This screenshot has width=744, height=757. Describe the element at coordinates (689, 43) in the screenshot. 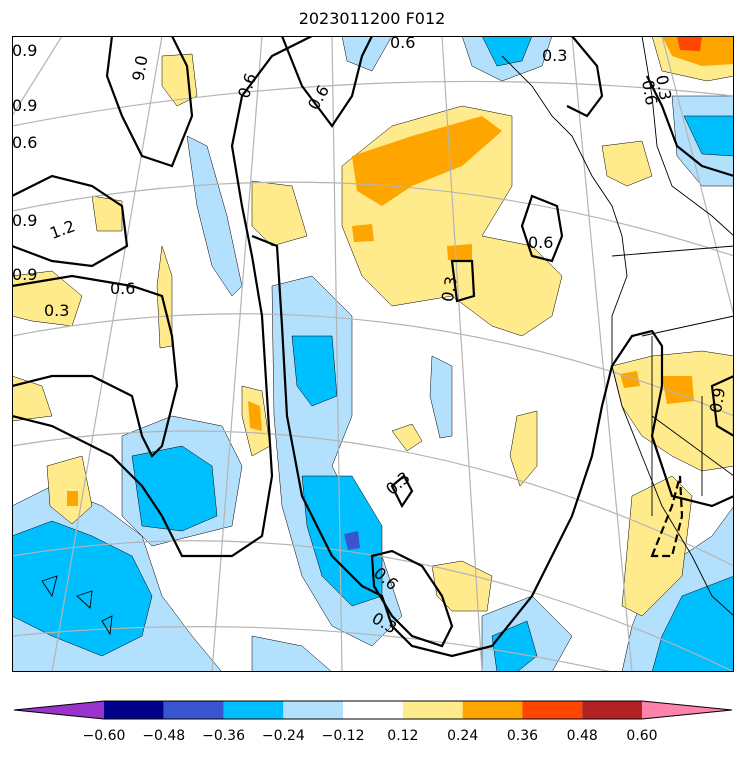

I see `fill-positive-strong` at that location.